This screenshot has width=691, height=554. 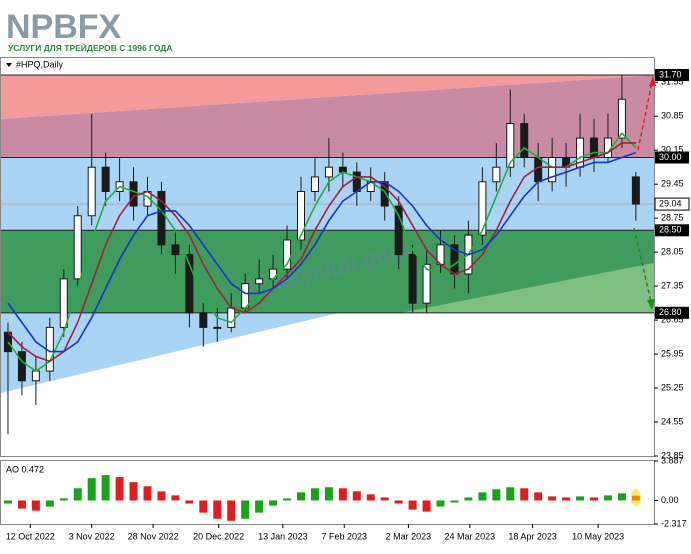 What do you see at coordinates (670, 74) in the screenshot?
I see `level-label: 31.70` at bounding box center [670, 74].